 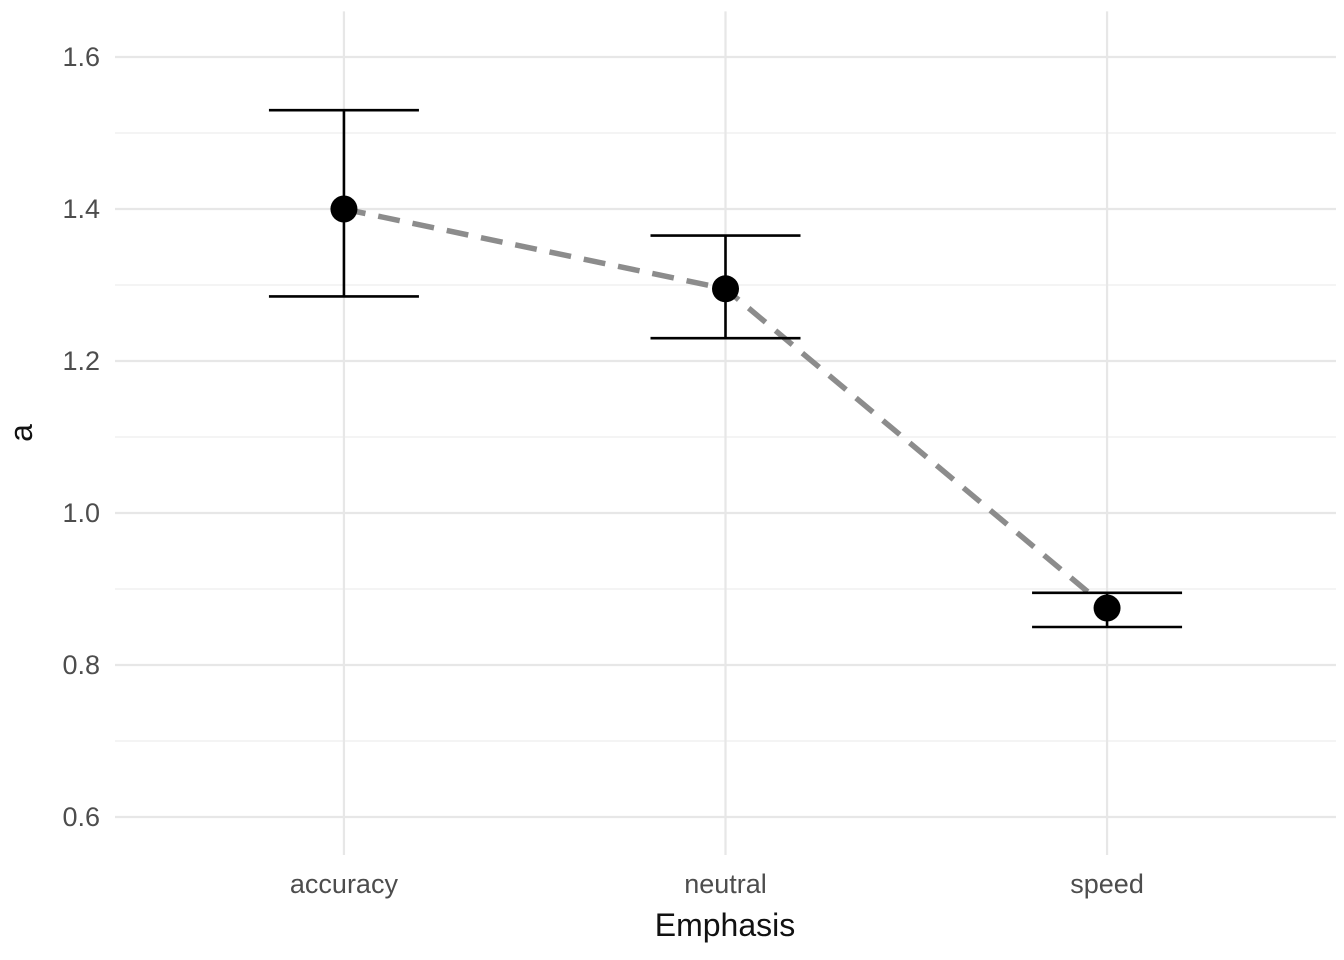 I want to click on y-tick-label: 0.6, so click(x=81, y=817).